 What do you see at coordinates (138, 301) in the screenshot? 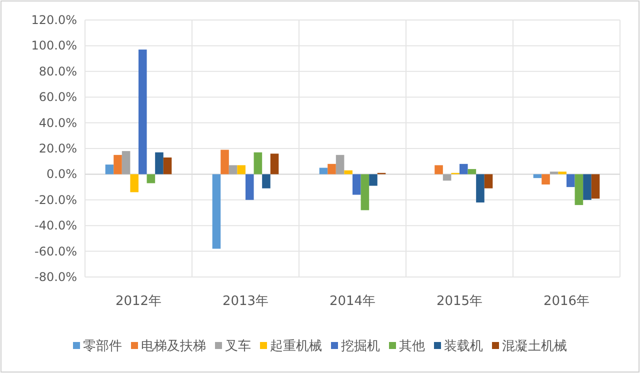
I see `x-tick-label: 2012年` at bounding box center [138, 301].